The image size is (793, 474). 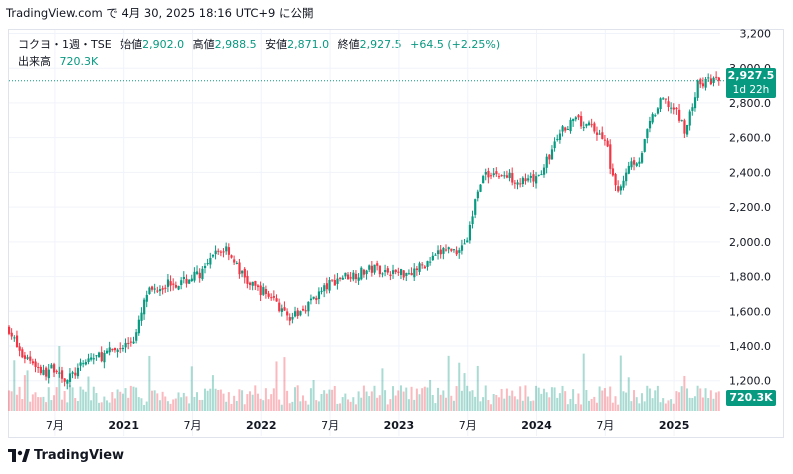 What do you see at coordinates (751, 398) in the screenshot?
I see `volume-badge: 720.3K` at bounding box center [751, 398].